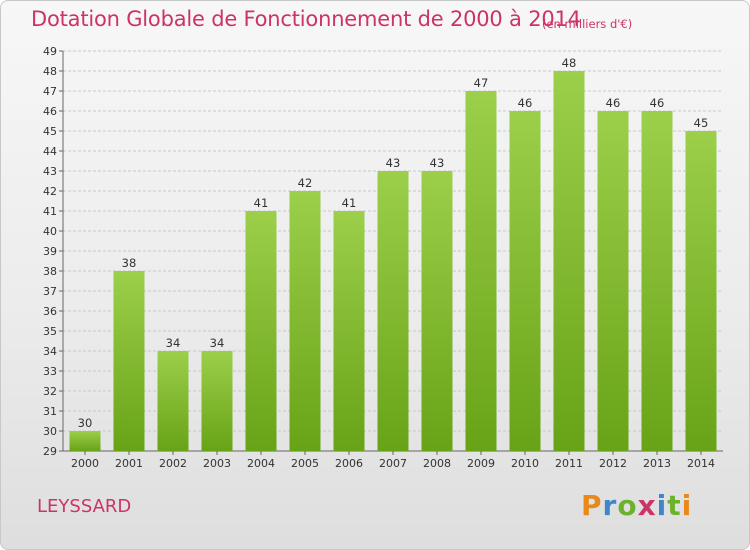 The width and height of the screenshot is (750, 550). What do you see at coordinates (701, 463) in the screenshot?
I see `x-tick-label: 2014` at bounding box center [701, 463].